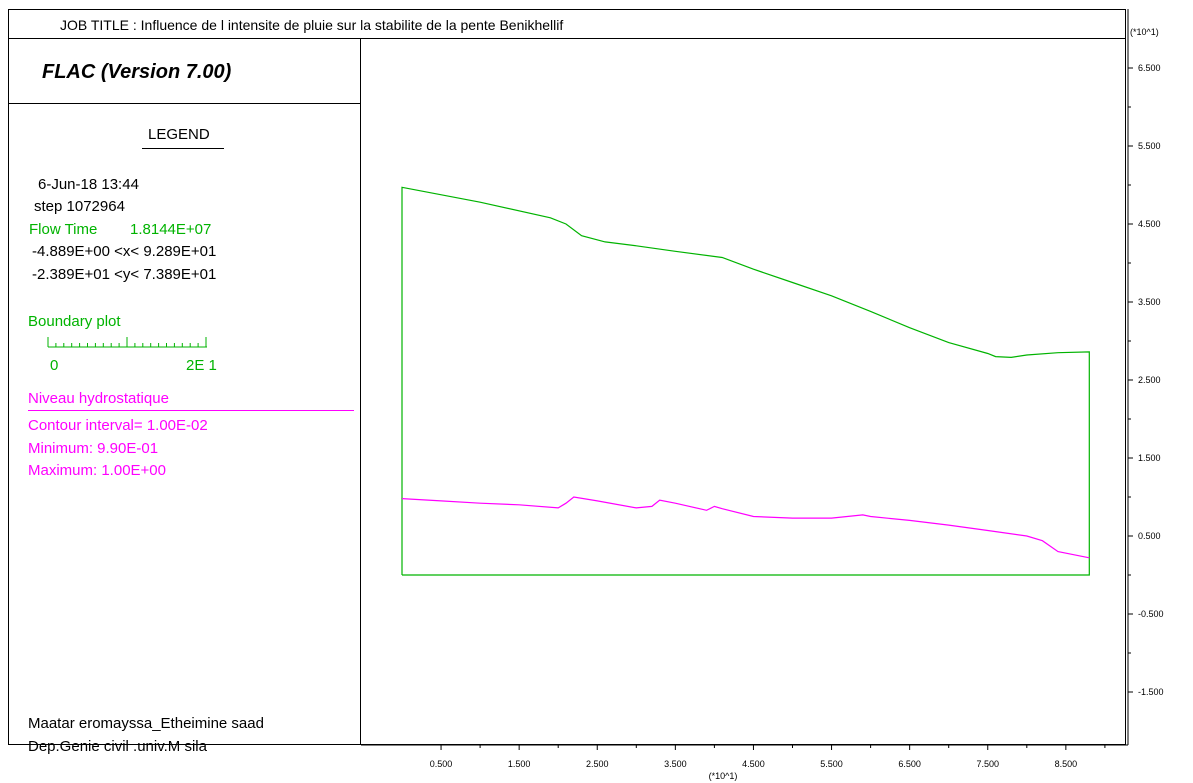 This screenshot has width=1193, height=783. Describe the element at coordinates (1149, 146) in the screenshot. I see `y-tick-label: 5.500` at that location.